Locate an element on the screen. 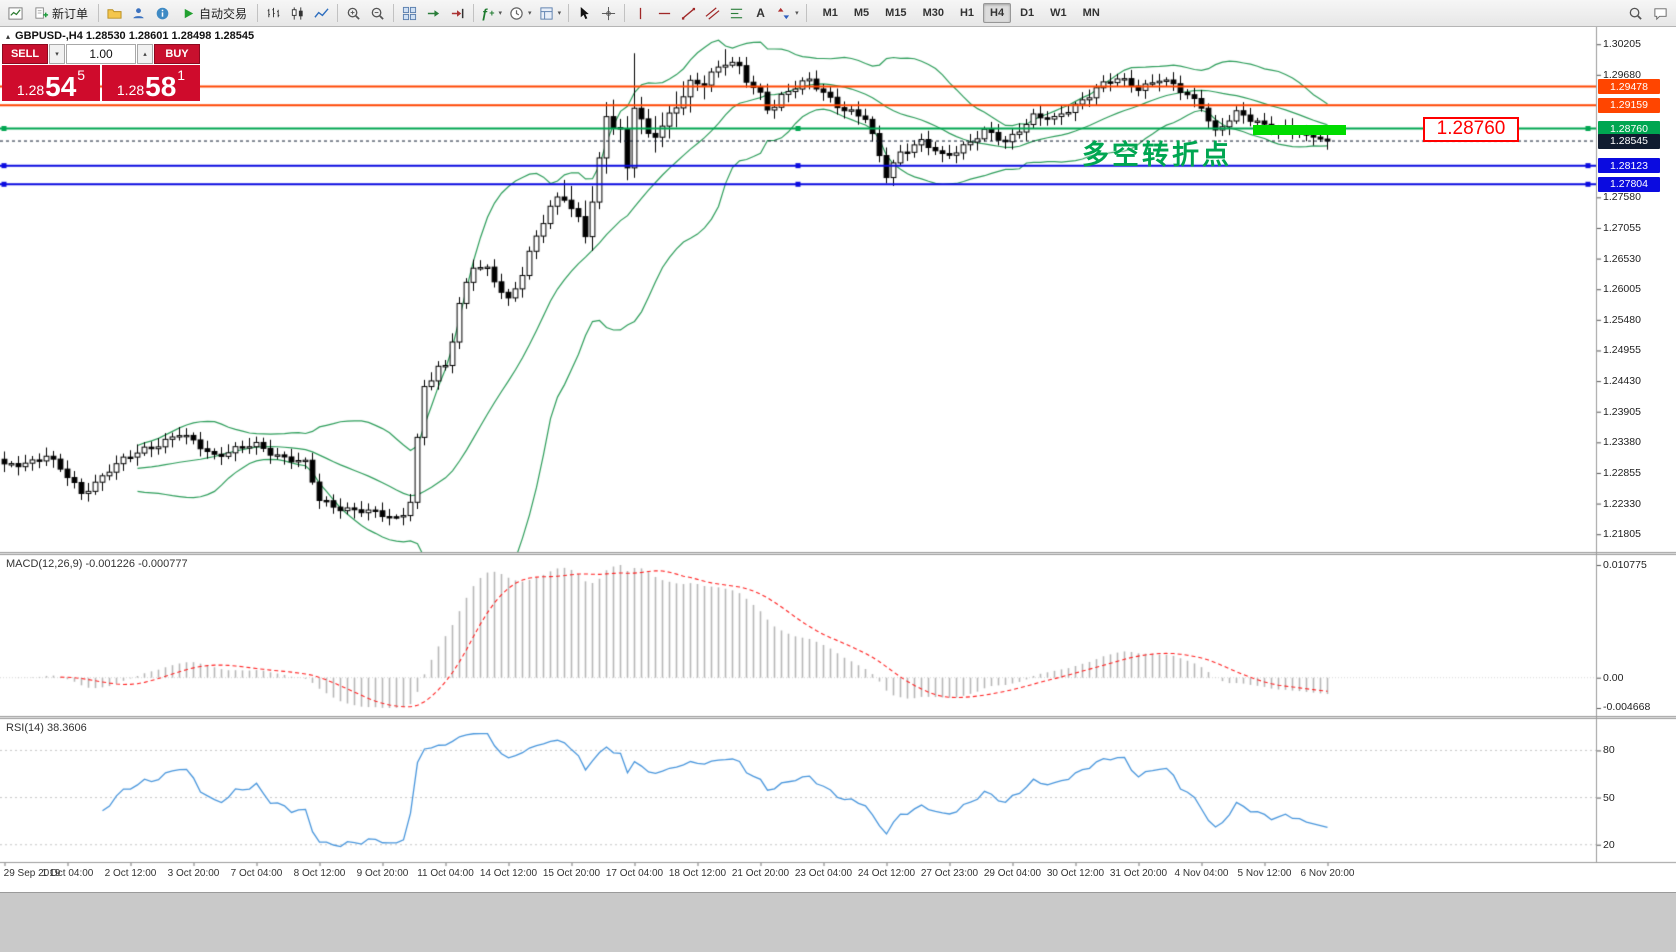 This screenshot has width=1676, height=952. search-icon is located at coordinates (1635, 13).